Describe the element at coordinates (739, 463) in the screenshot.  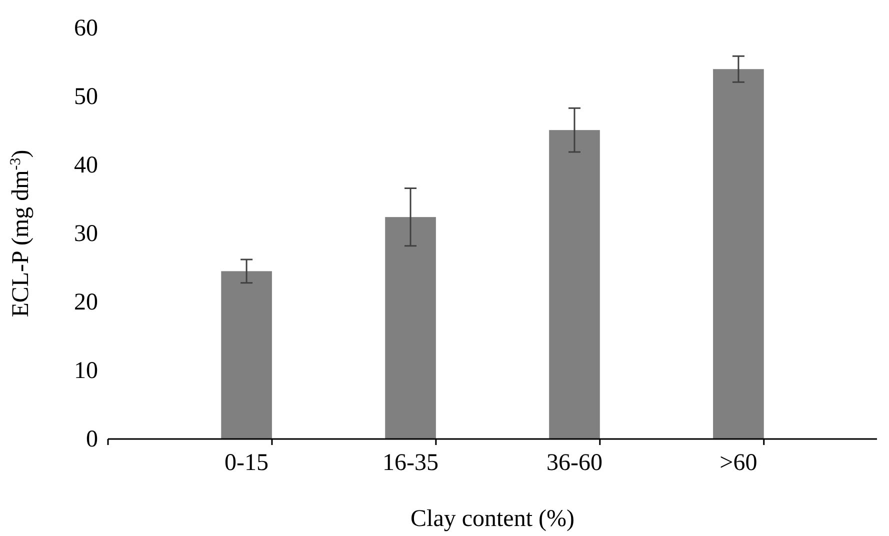
I see `x-tick-label: >60` at that location.